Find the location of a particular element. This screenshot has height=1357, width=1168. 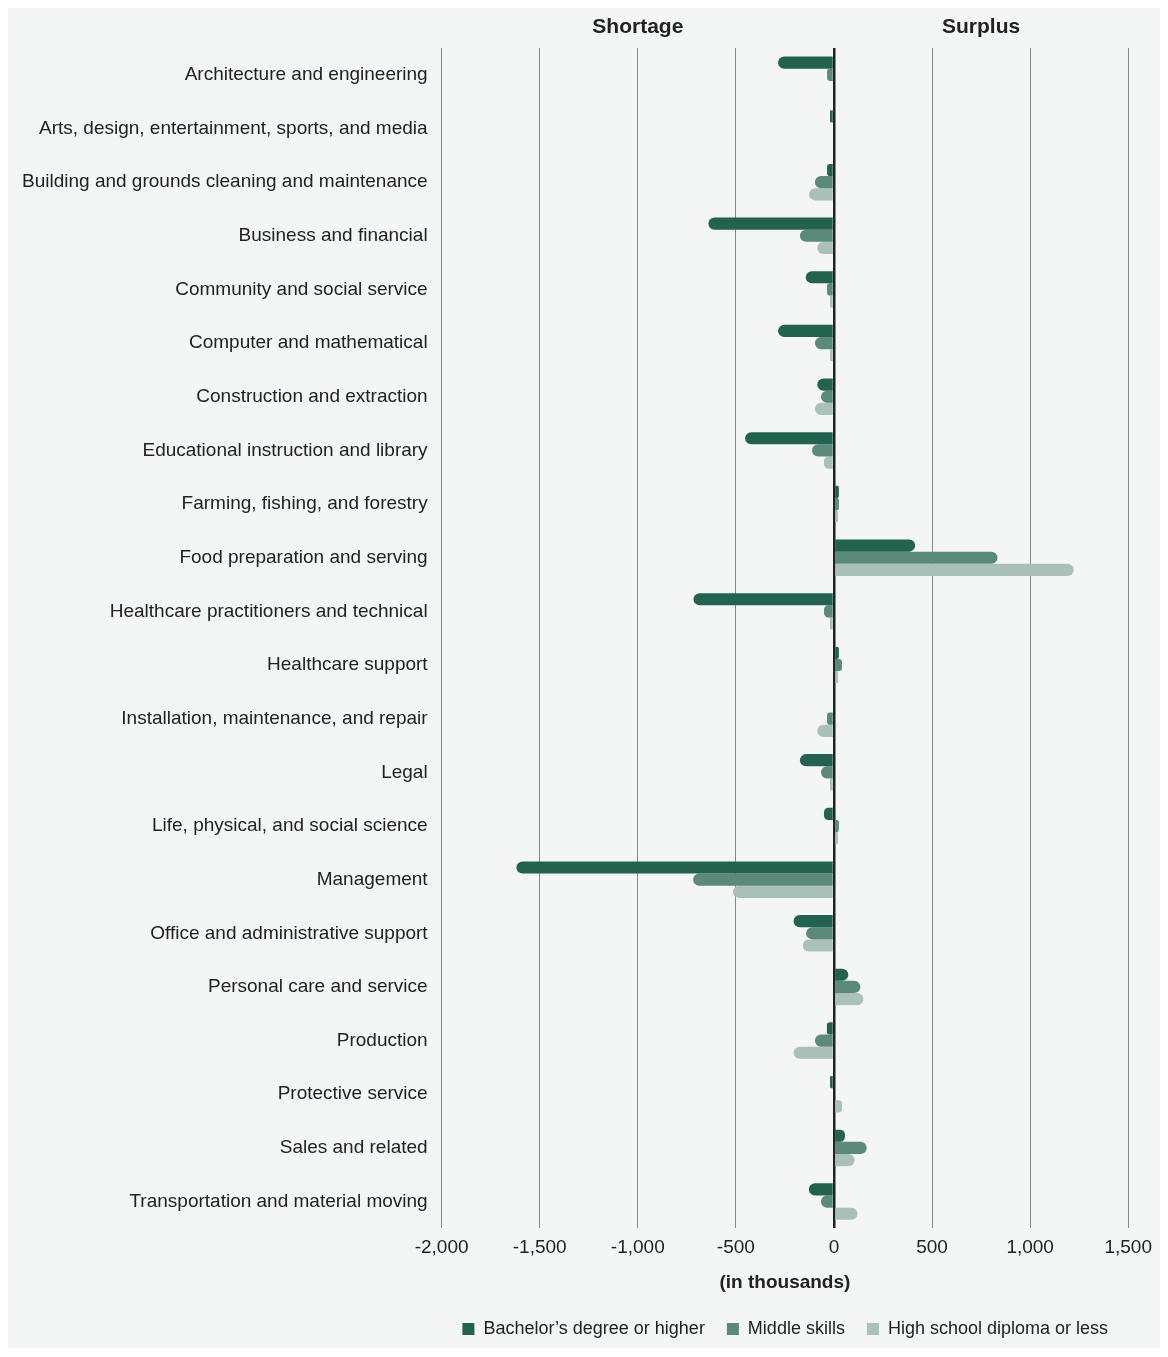

legend-label: High school diploma or less is located at coordinates (997, 1327).